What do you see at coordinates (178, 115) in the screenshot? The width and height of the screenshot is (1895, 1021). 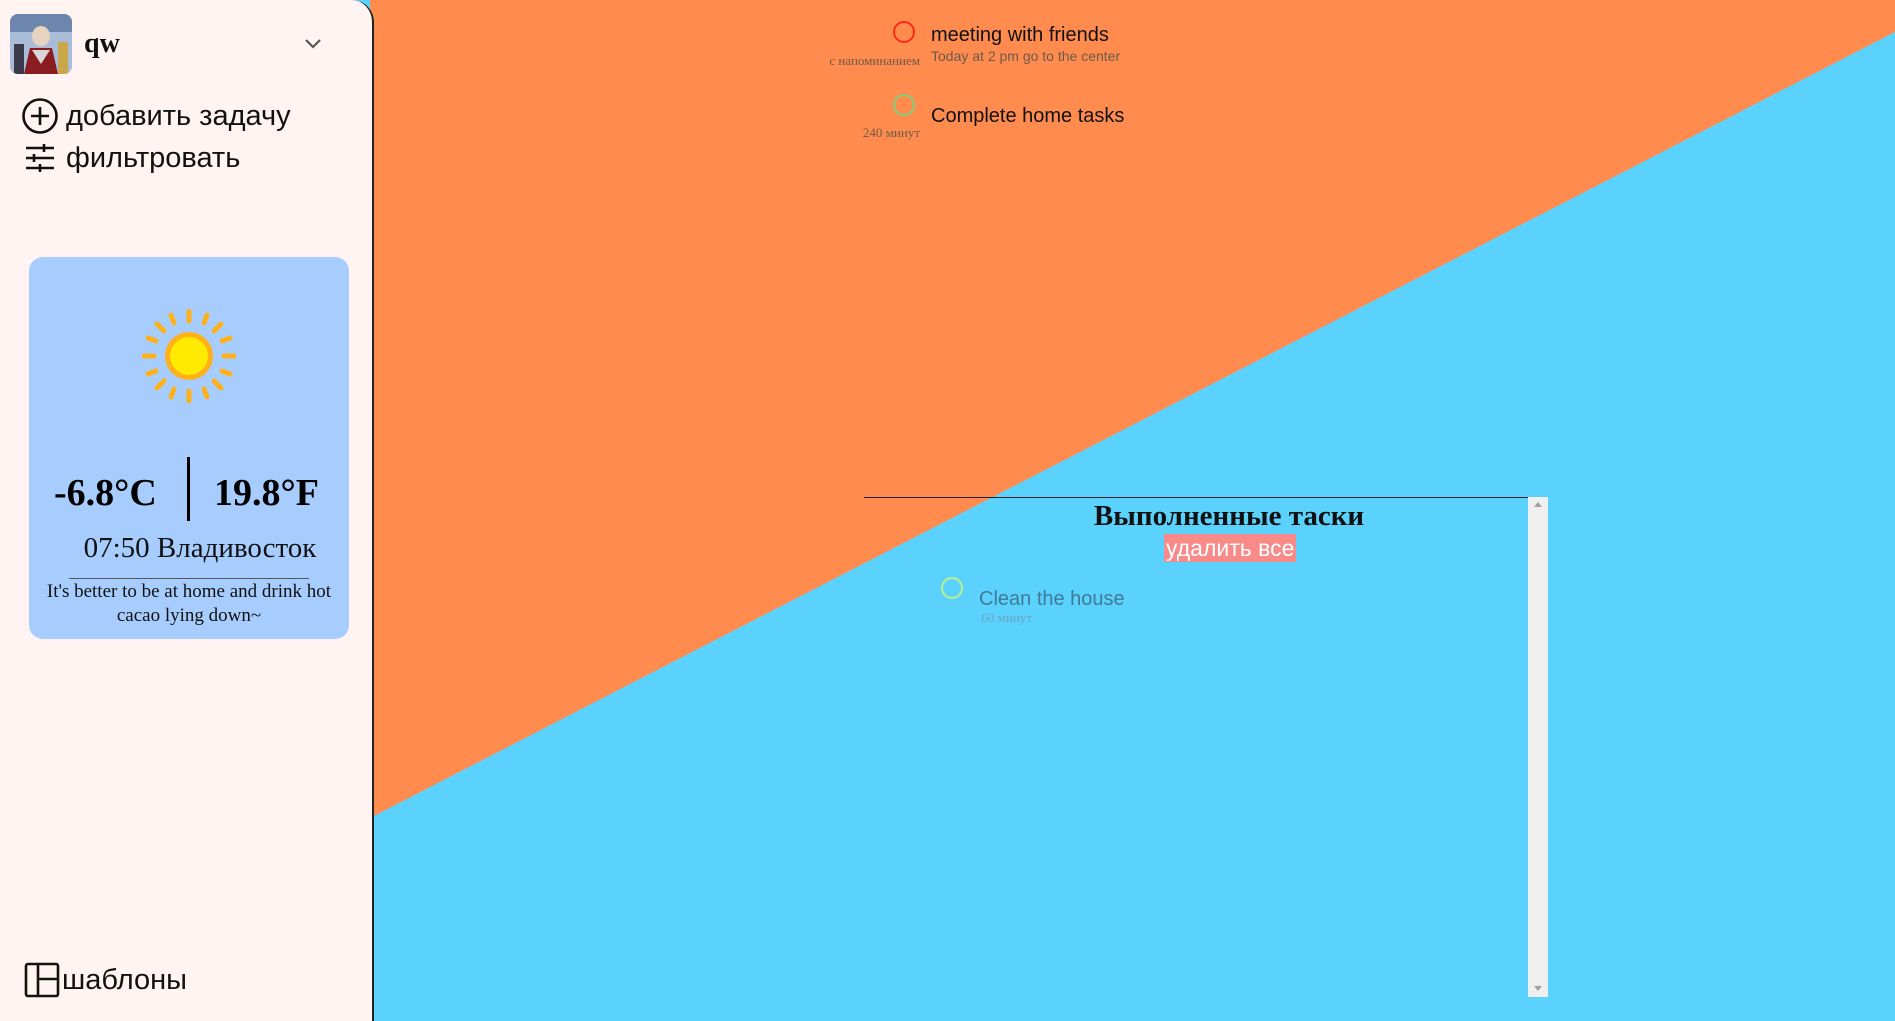 I see `add-task-label: добавить задачу` at bounding box center [178, 115].